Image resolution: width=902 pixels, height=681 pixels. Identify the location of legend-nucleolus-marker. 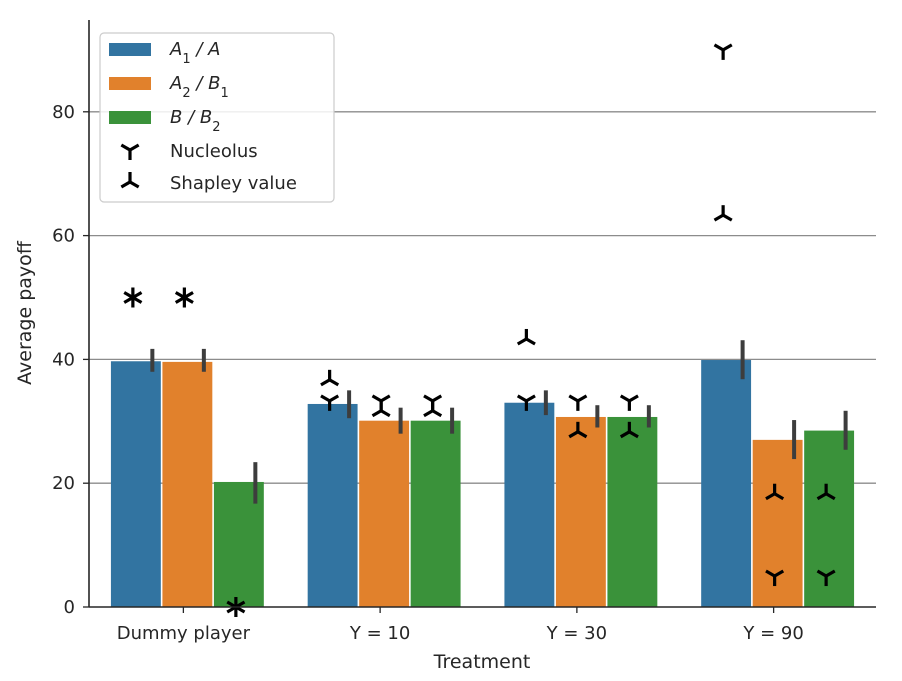
(130, 151).